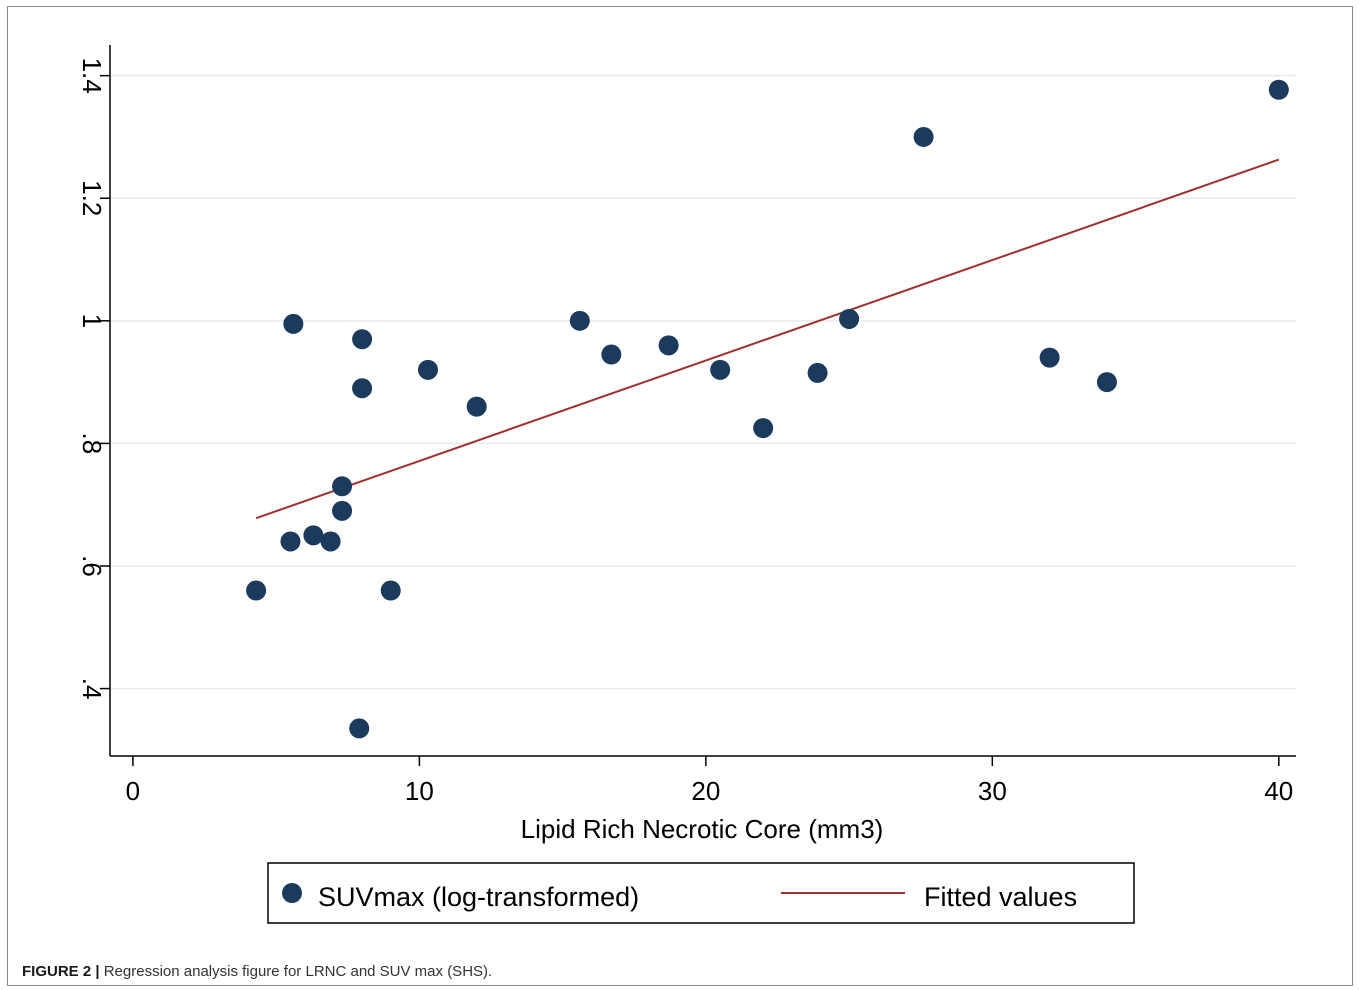 This screenshot has height=990, width=1360. What do you see at coordinates (705, 791) in the screenshot?
I see `x-tick-label: 20` at bounding box center [705, 791].